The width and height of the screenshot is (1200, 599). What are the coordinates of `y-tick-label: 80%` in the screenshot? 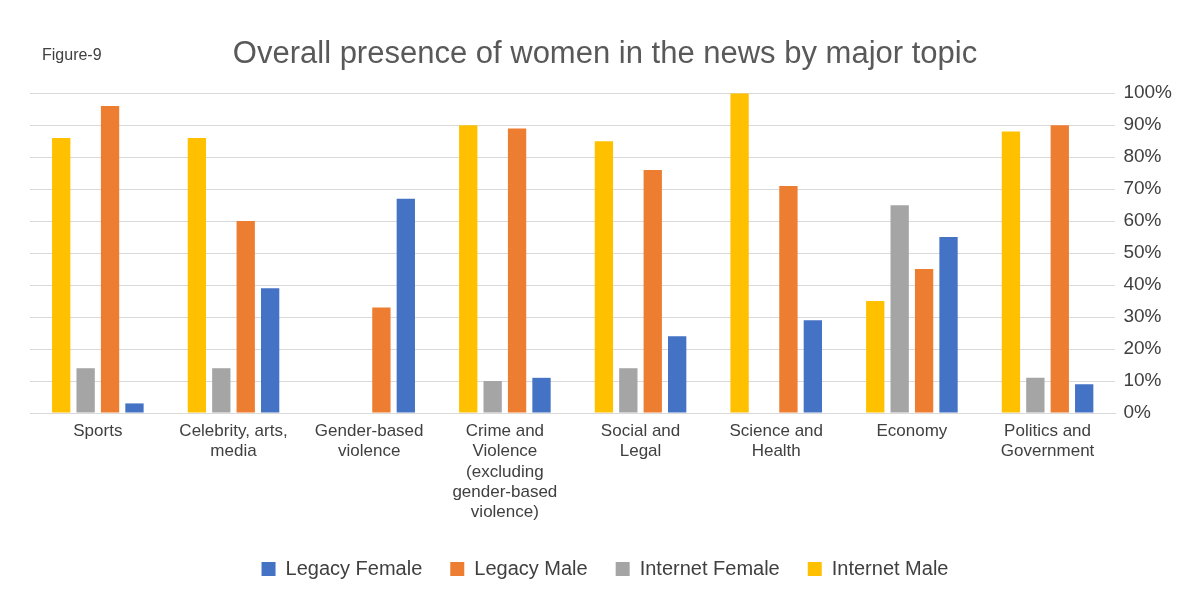 It's located at (1142, 156).